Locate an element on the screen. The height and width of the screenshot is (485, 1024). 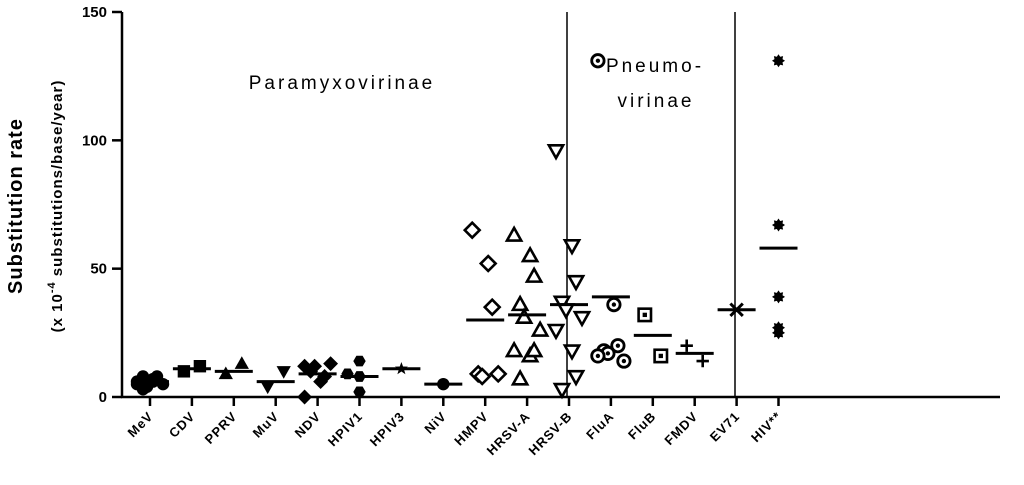
y-axis-unit-prefix: (x 10 is located at coordinates (57, 312).